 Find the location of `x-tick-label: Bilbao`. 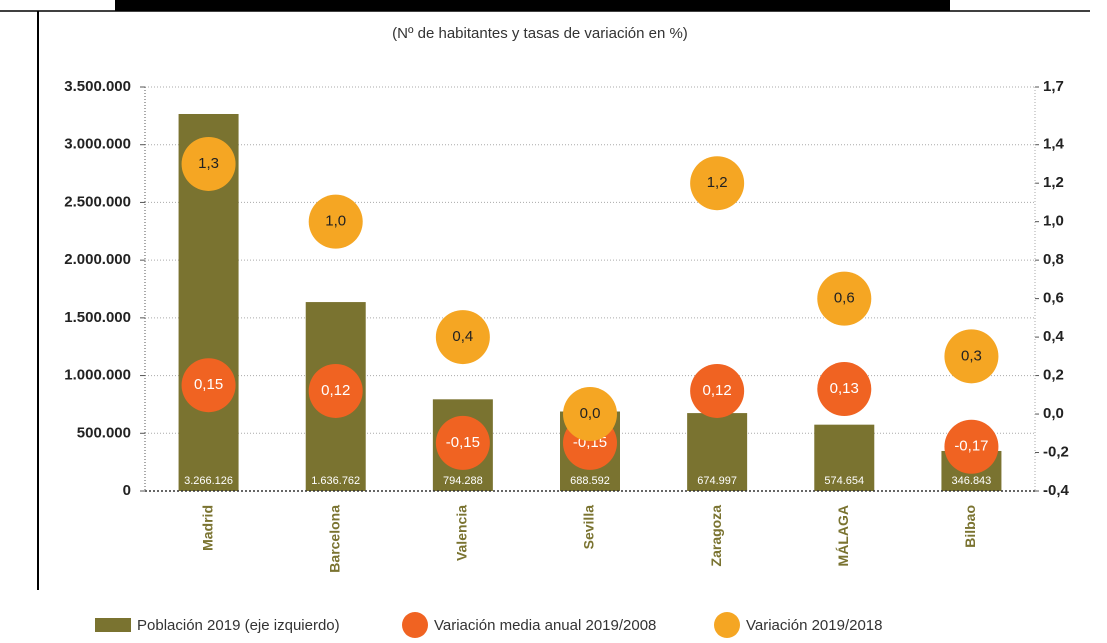

x-tick-label: Bilbao is located at coordinates (970, 526).